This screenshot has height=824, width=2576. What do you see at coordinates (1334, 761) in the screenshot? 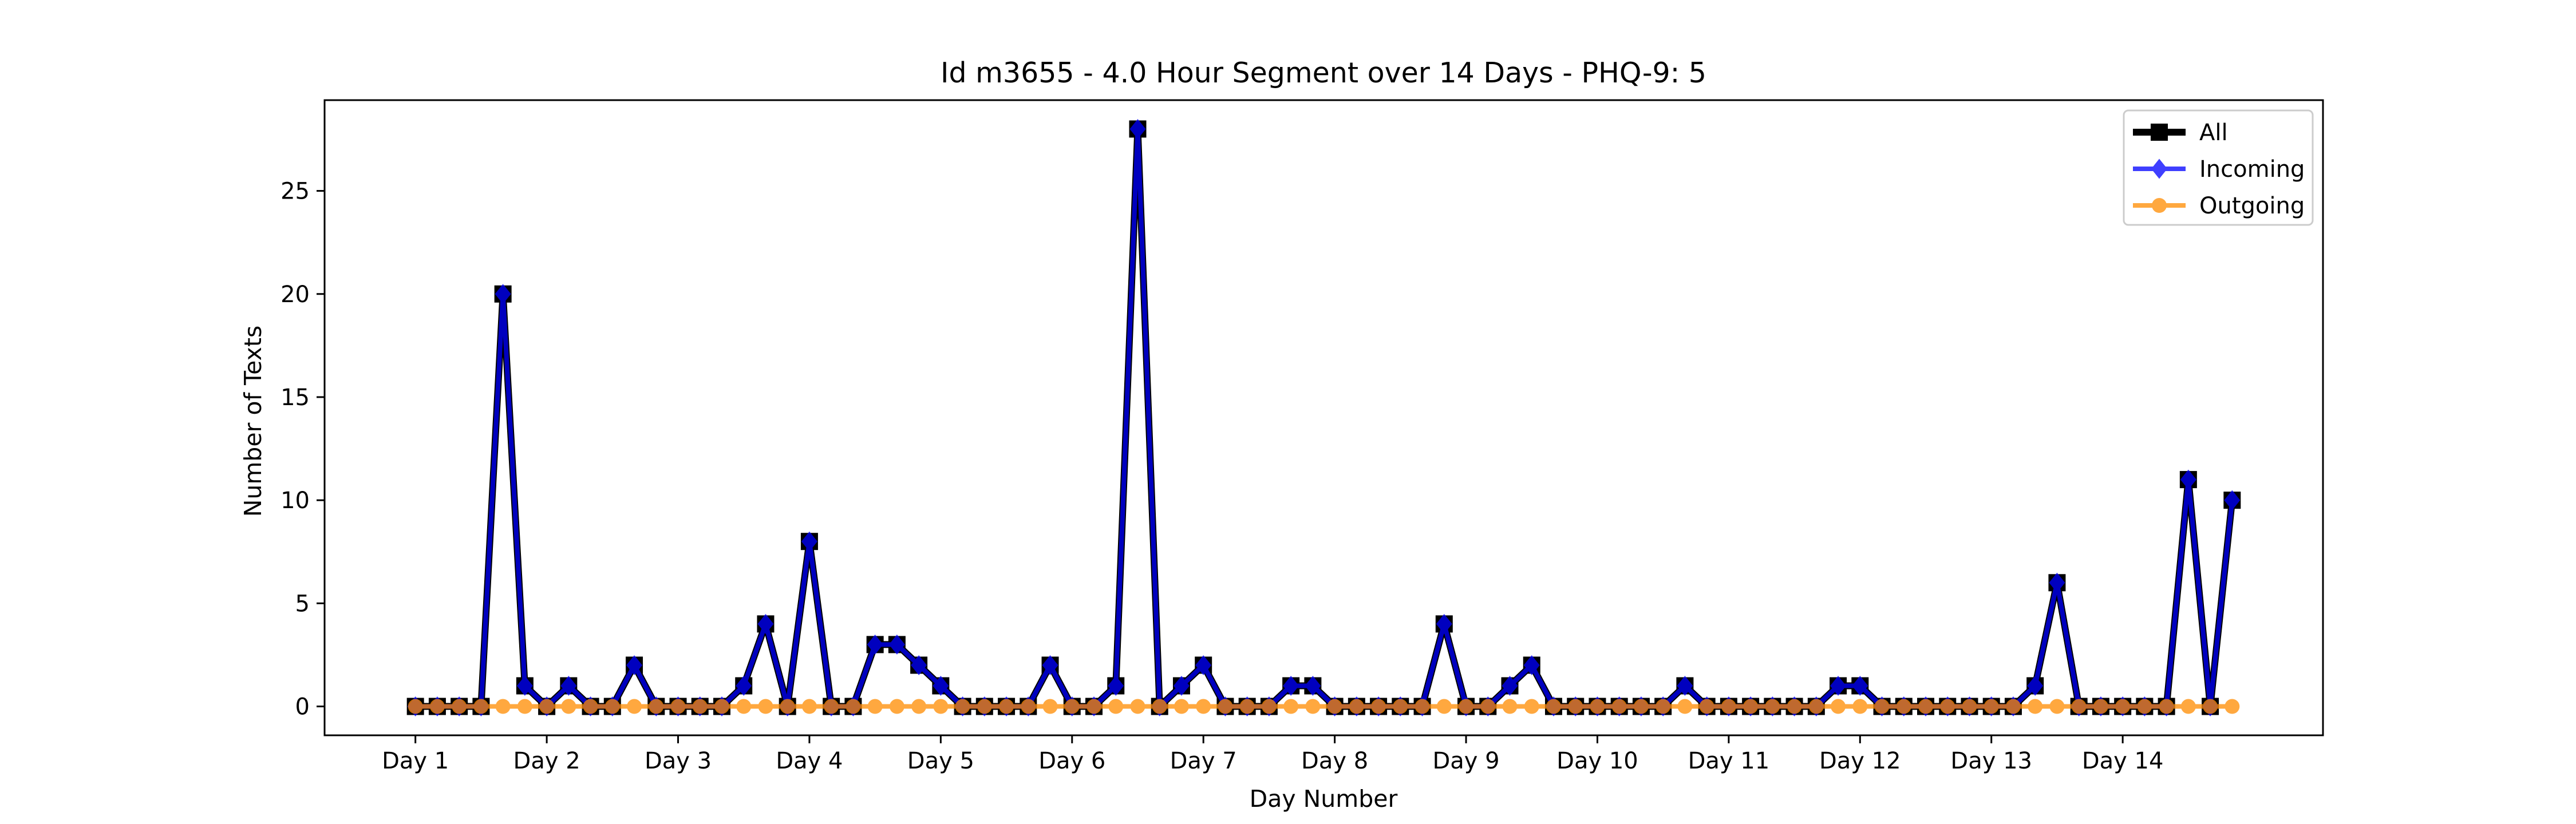
I see `x-tick-label: Day 8` at bounding box center [1334, 761].